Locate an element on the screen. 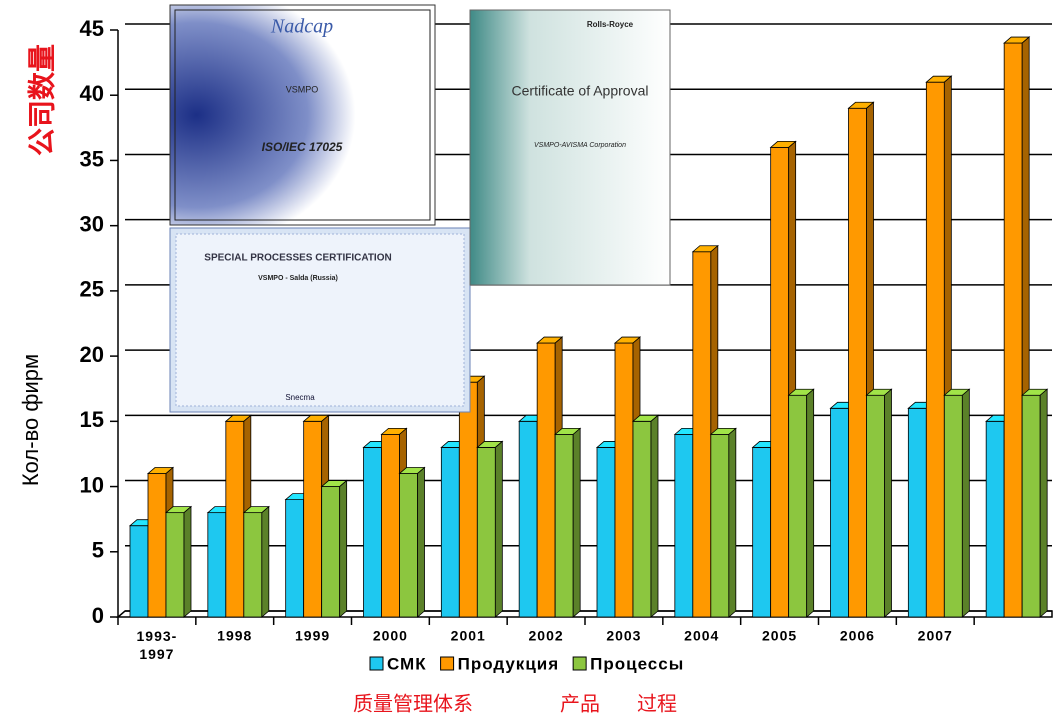 This screenshot has width=1055, height=721. x-tick-label: 2003 is located at coordinates (623, 636).